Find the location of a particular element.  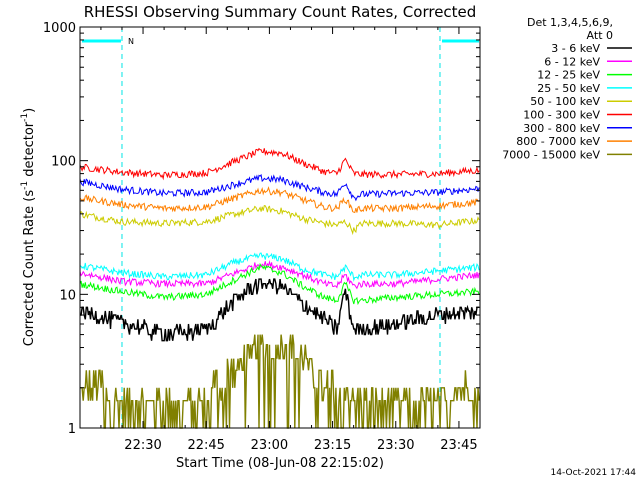

y-axis-label-sup2: -1 is located at coordinates (25, 117).